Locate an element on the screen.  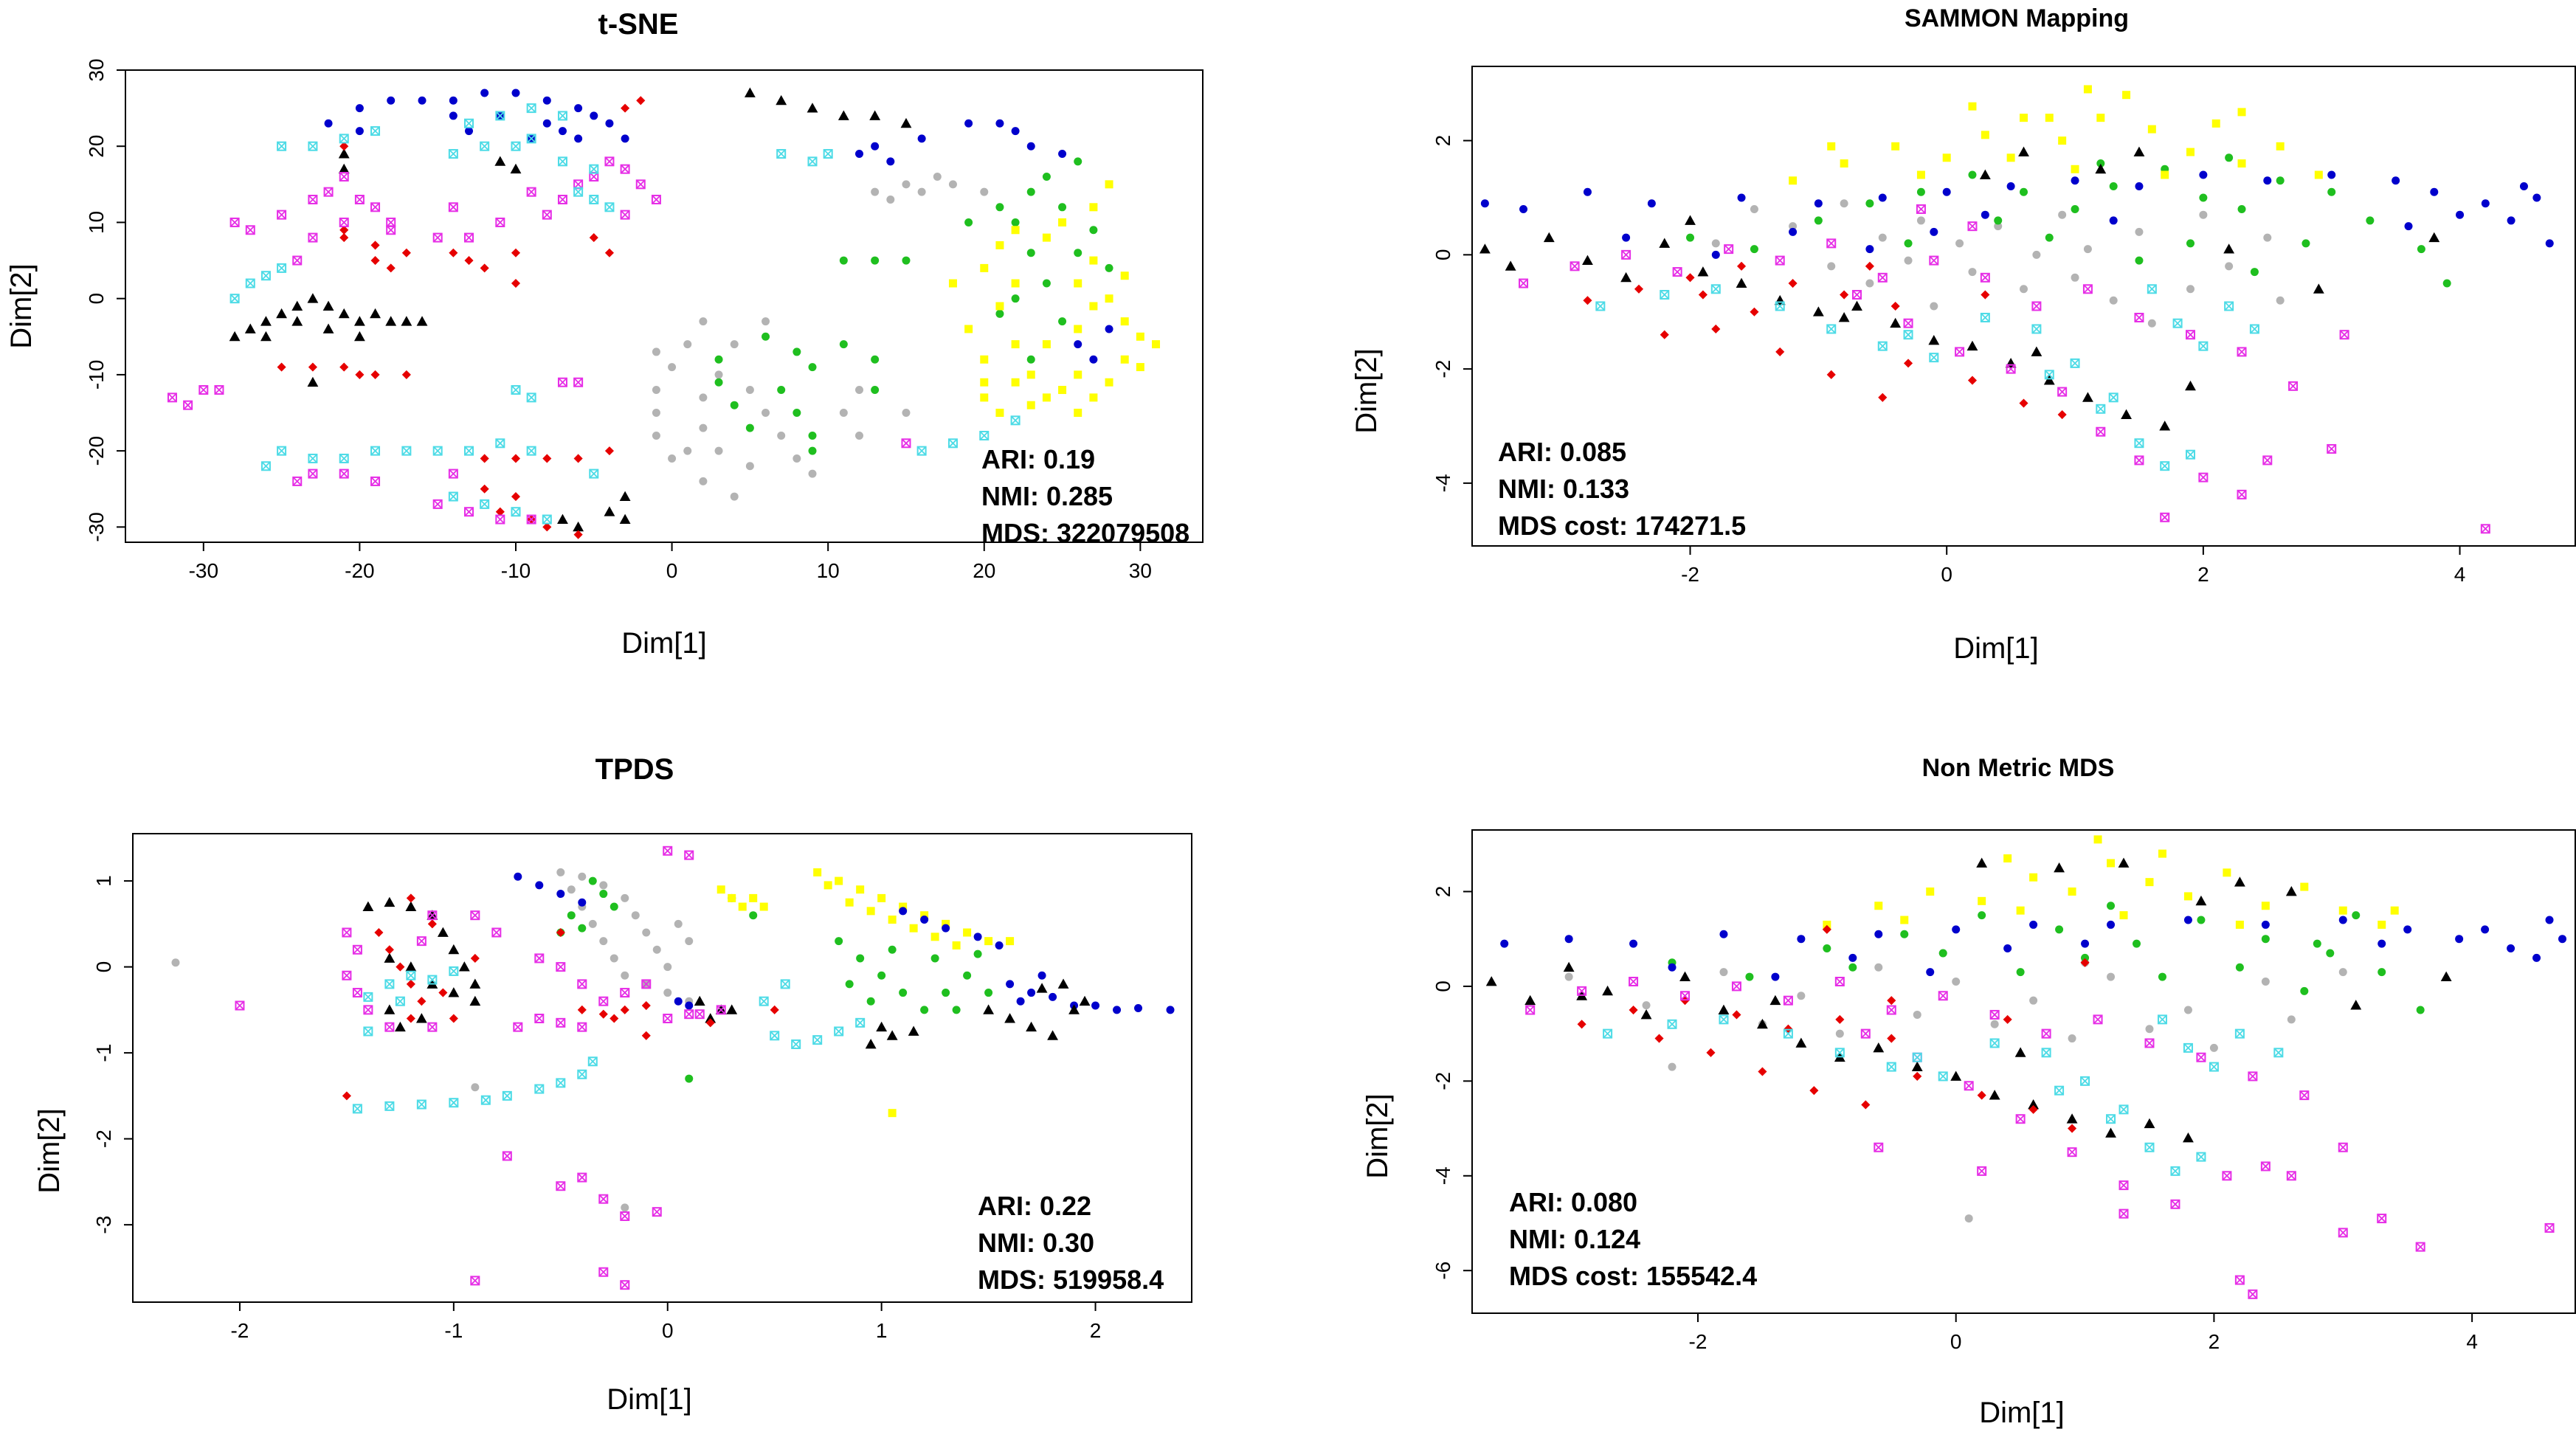
x-tick-label: 2 is located at coordinates (2203, 574).